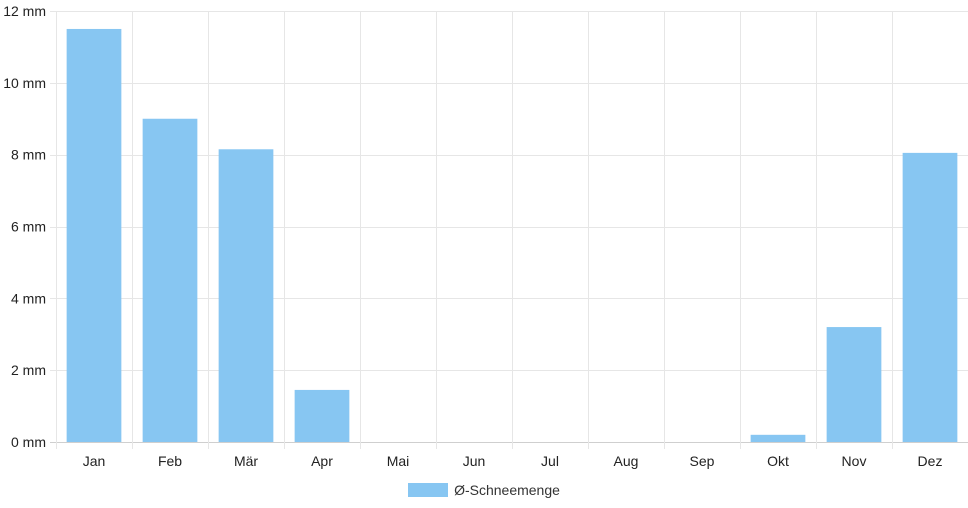 This screenshot has width=968, height=508. I want to click on x-tick-label: Okt, so click(778, 461).